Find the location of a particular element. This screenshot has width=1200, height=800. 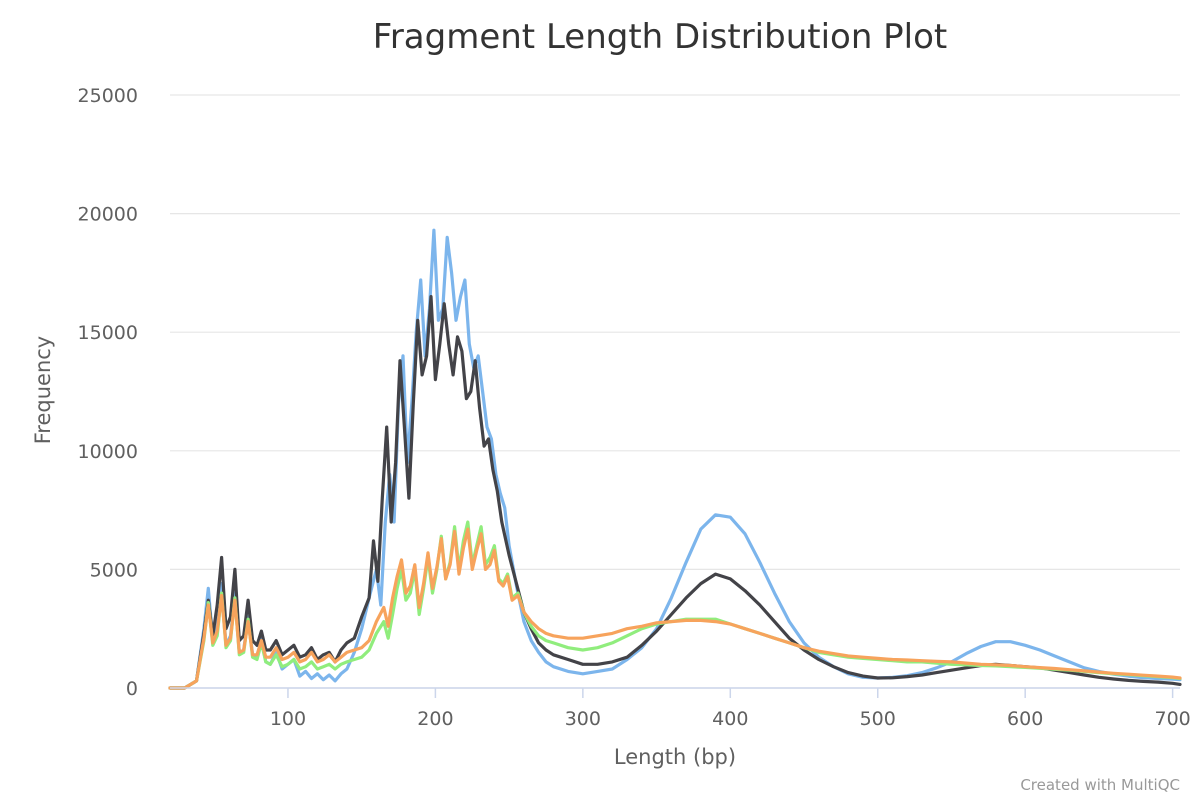

y-tick-label: 0 is located at coordinates (132, 689).